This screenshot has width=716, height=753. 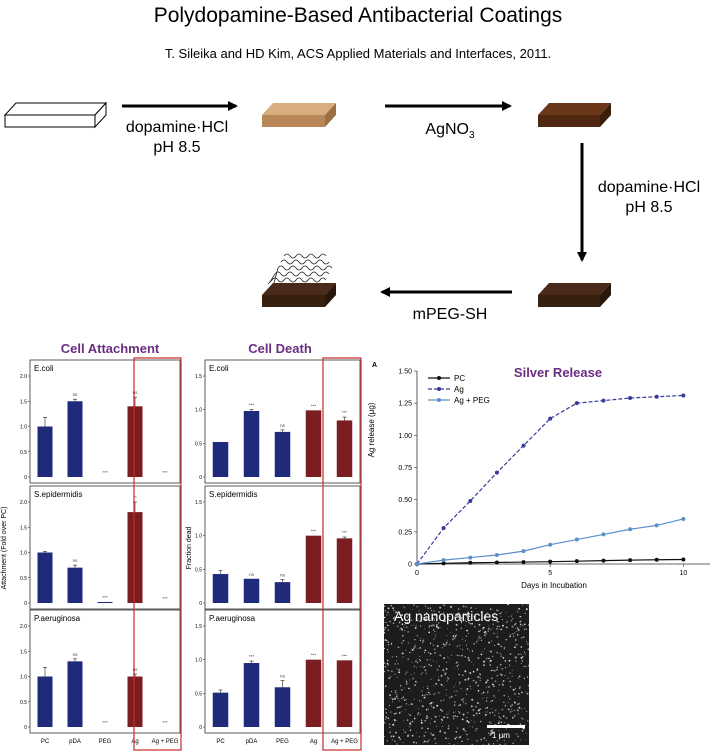 What do you see at coordinates (23, 503) in the screenshot?
I see `y-tick-label: 2.0` at bounding box center [23, 503].